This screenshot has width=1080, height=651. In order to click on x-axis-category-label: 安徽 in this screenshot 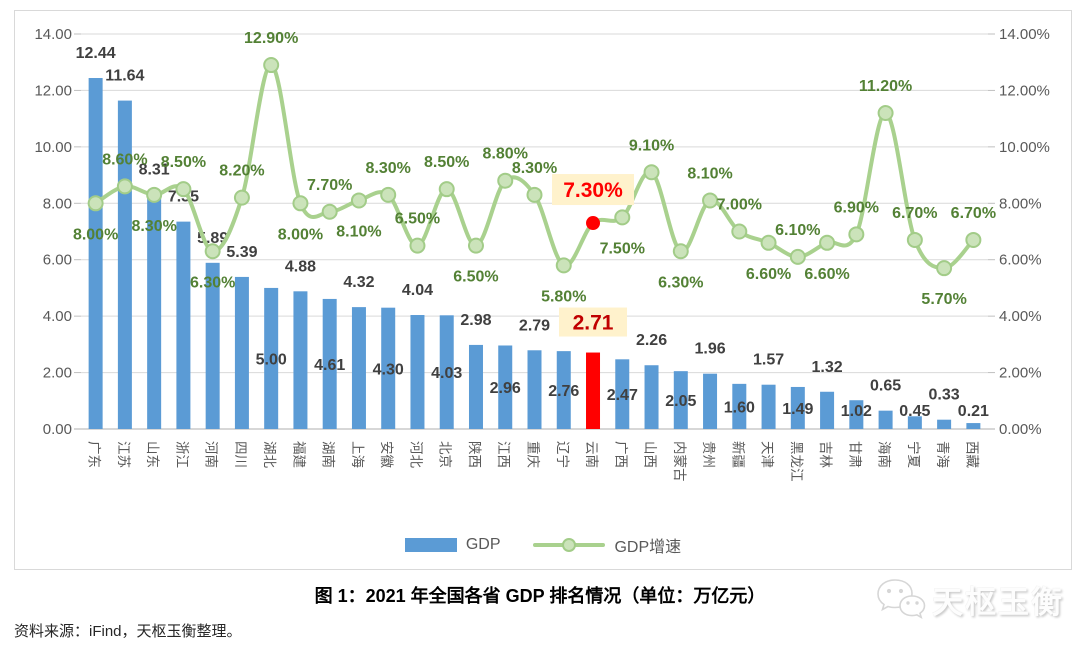, I will do `click(386, 454)`.